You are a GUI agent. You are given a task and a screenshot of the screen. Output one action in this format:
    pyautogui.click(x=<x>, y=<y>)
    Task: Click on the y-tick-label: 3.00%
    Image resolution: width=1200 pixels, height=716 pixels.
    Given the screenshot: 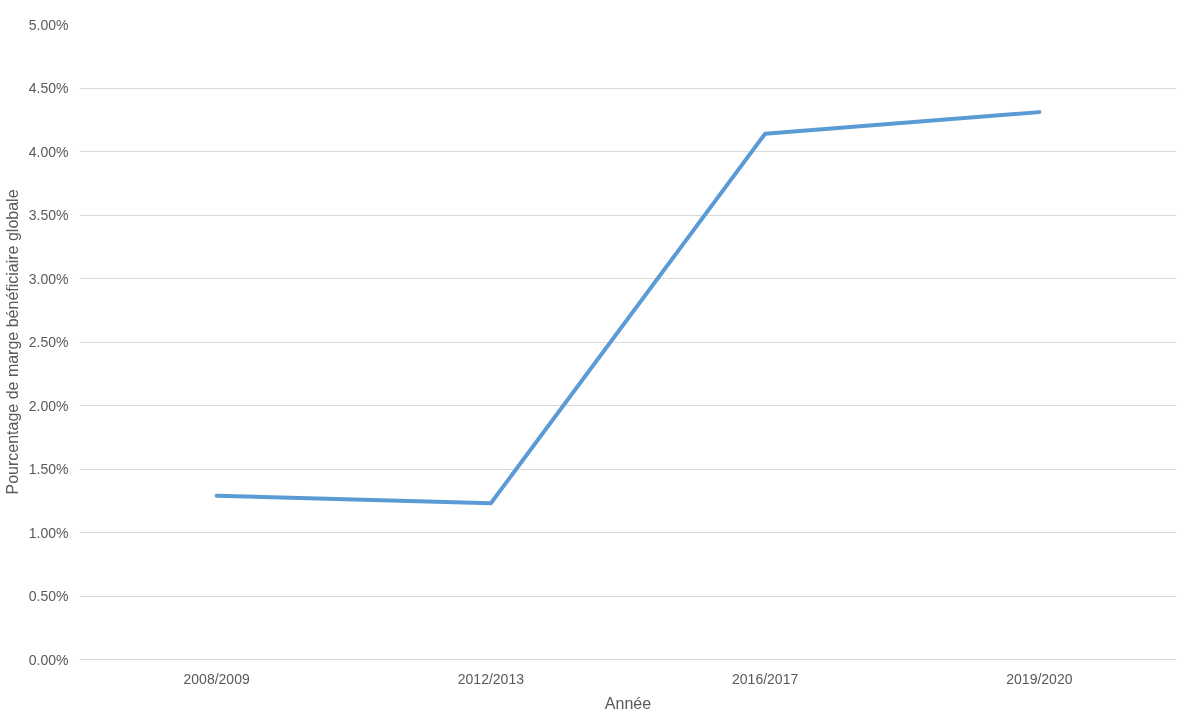 What is the action you would take?
    pyautogui.click(x=48, y=278)
    